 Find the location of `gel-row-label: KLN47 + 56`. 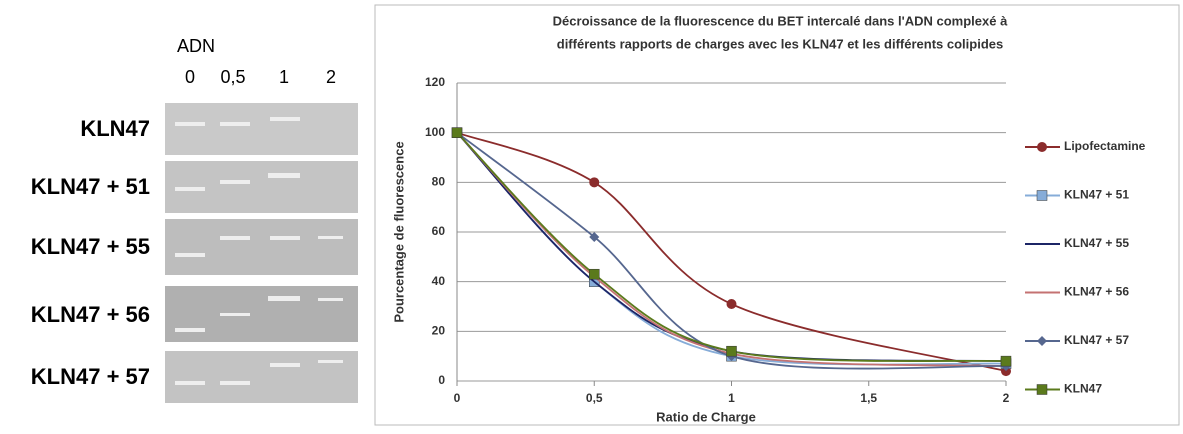

gel-row-label: KLN47 + 56 is located at coordinates (90, 314).